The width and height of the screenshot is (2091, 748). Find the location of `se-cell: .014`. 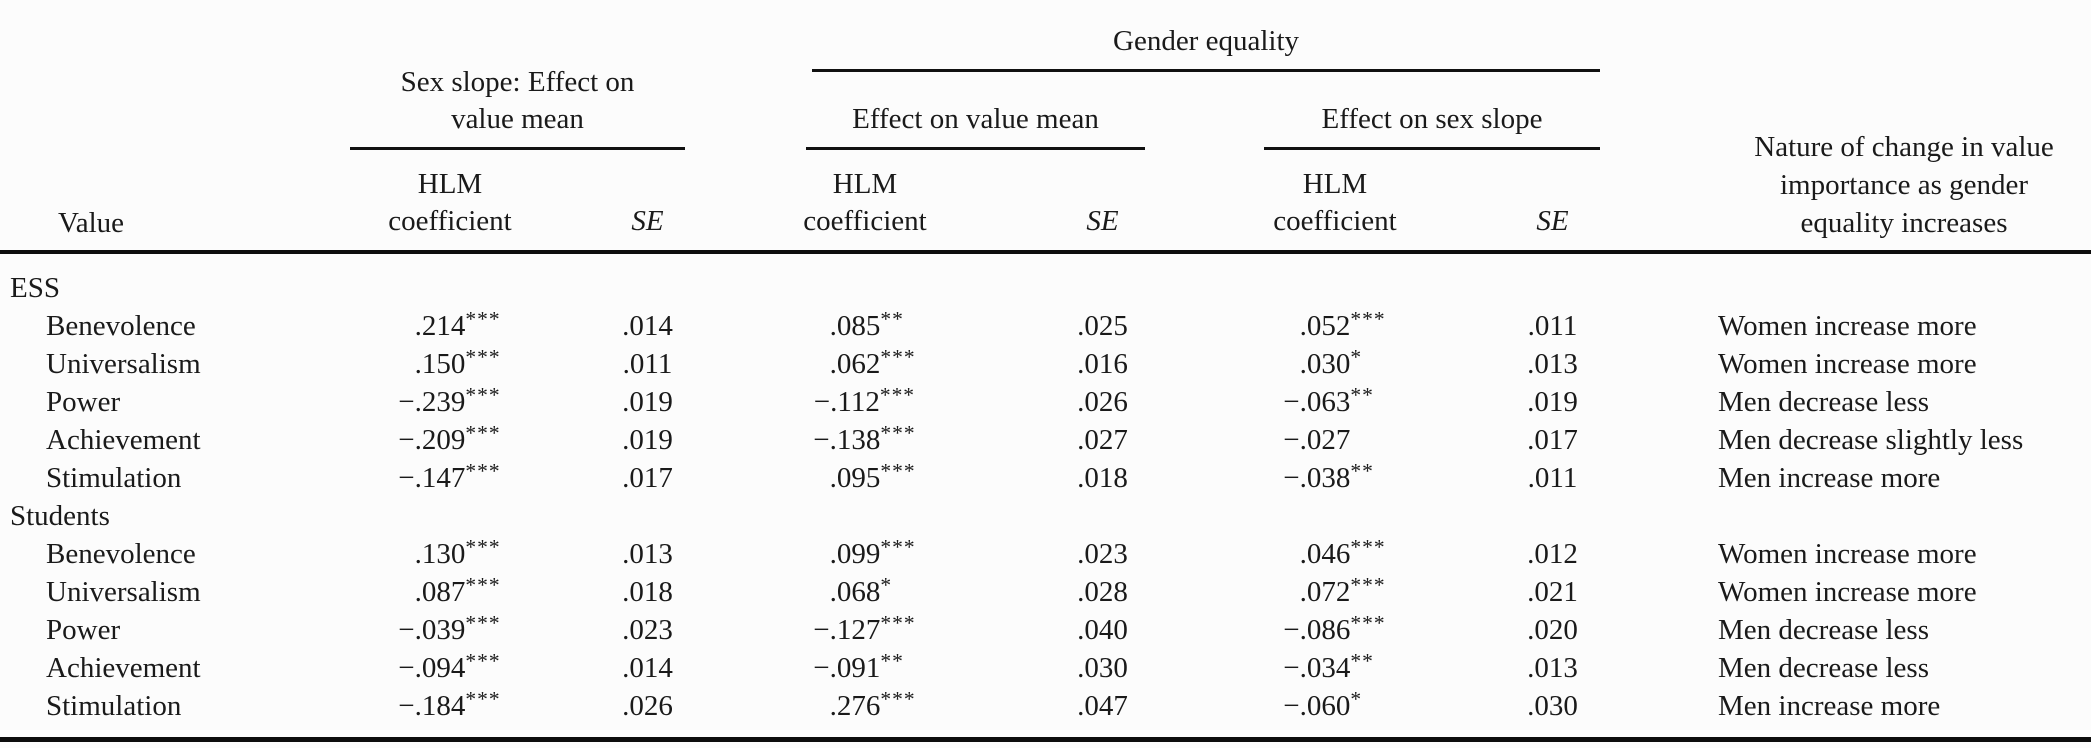

se-cell: .014 is located at coordinates (647, 326).